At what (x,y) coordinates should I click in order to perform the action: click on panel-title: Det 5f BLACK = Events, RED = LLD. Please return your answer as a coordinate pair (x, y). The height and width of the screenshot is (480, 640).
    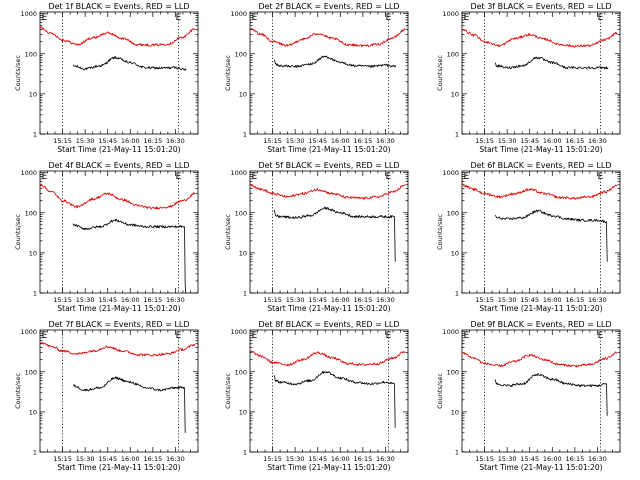
    Looking at the image, I should click on (328, 165).